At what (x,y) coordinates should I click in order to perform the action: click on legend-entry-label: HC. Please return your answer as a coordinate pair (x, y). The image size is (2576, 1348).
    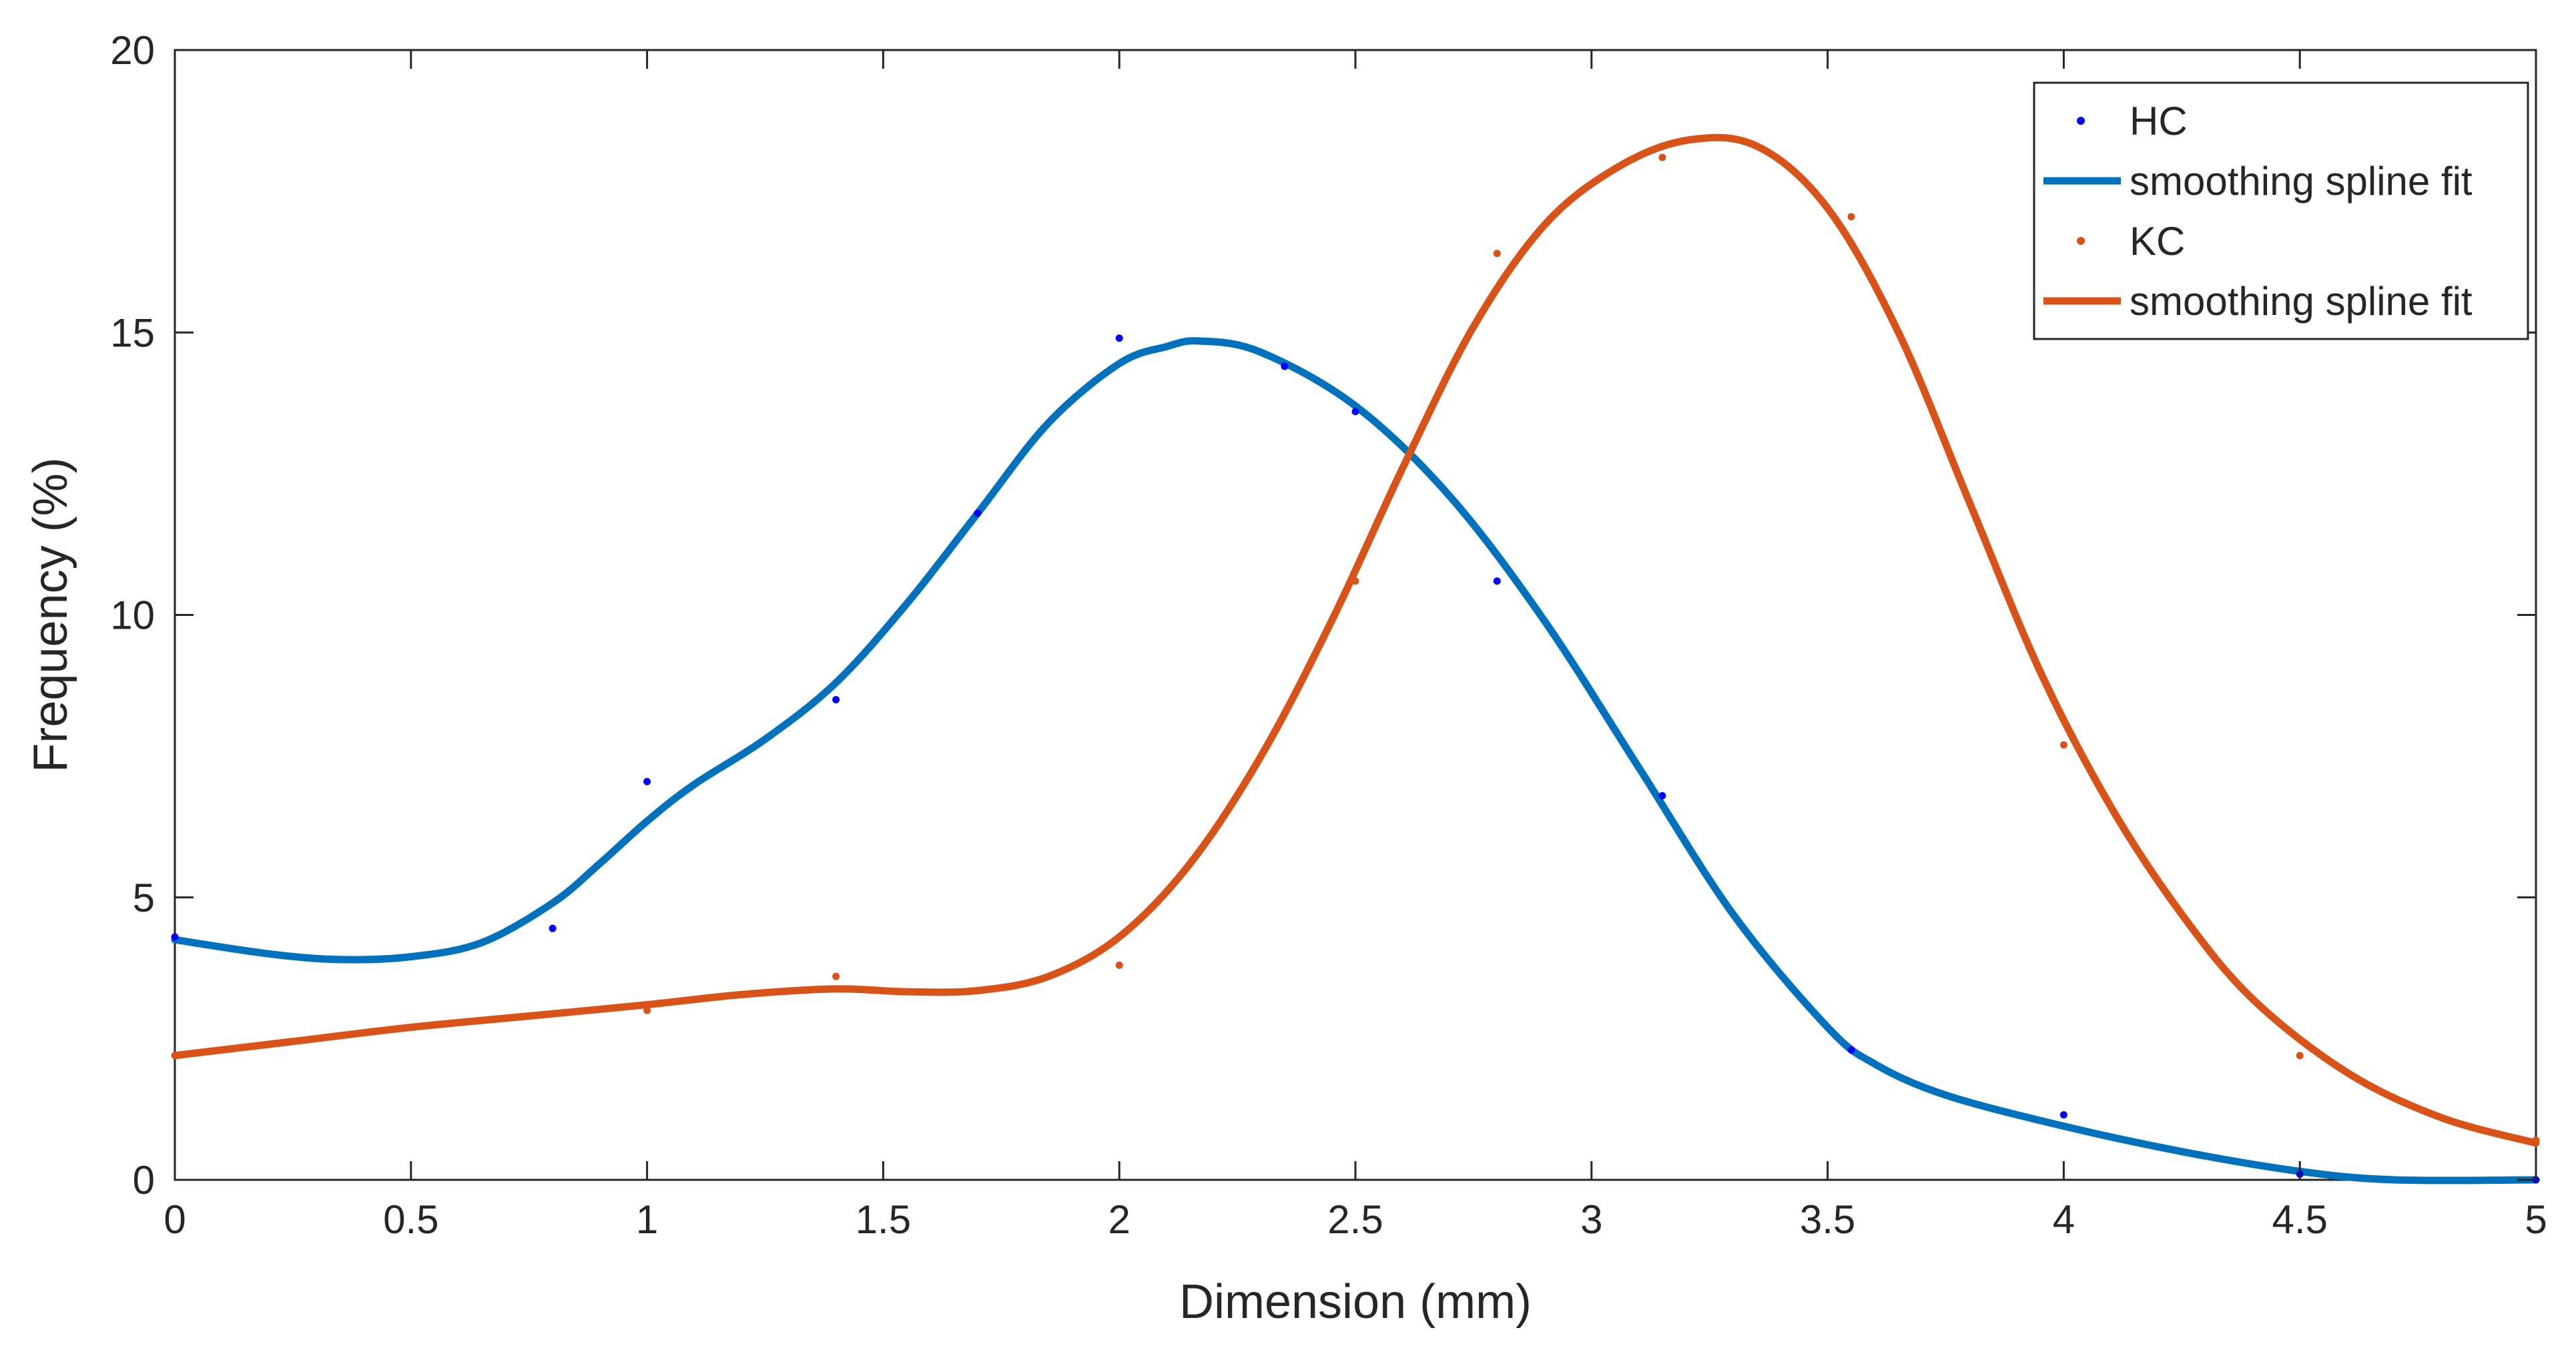
    Looking at the image, I should click on (2159, 121).